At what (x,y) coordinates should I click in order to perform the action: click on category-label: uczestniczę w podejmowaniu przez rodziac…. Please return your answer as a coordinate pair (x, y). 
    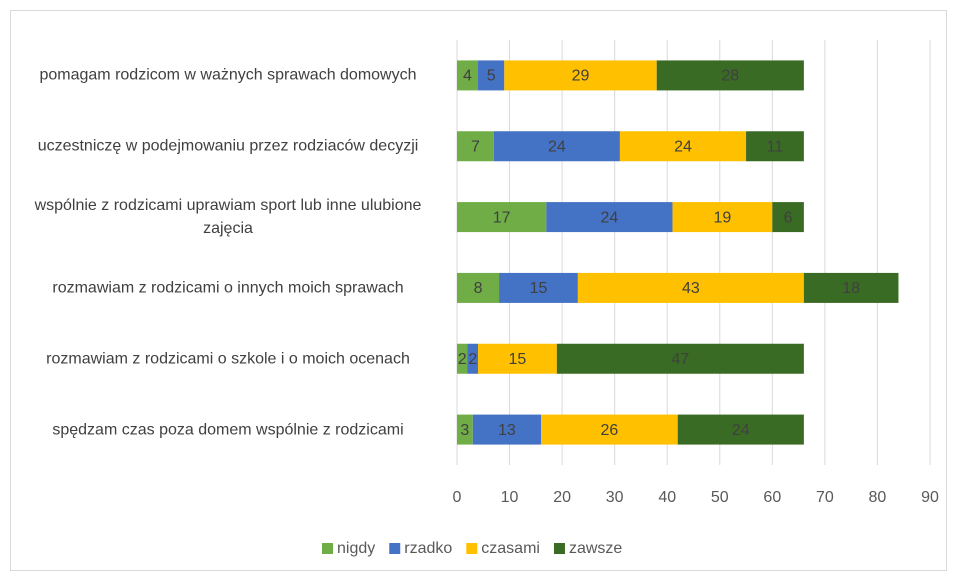
    Looking at the image, I should click on (228, 146).